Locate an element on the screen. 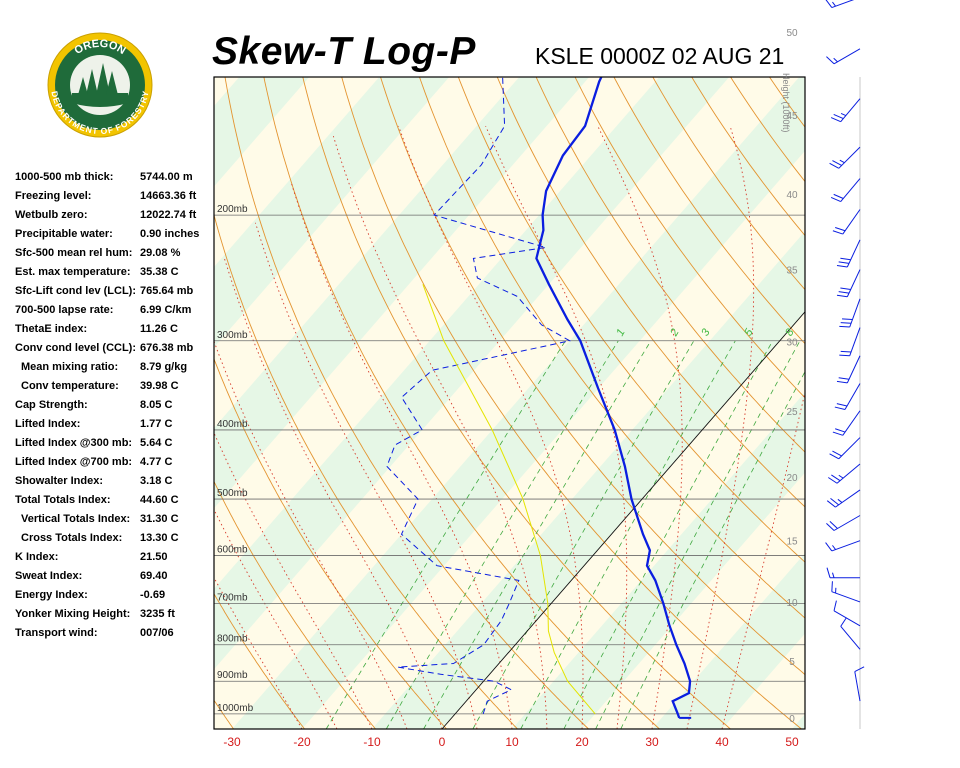 The height and width of the screenshot is (768, 960). moist-adiabat is located at coordinates (293, 580).